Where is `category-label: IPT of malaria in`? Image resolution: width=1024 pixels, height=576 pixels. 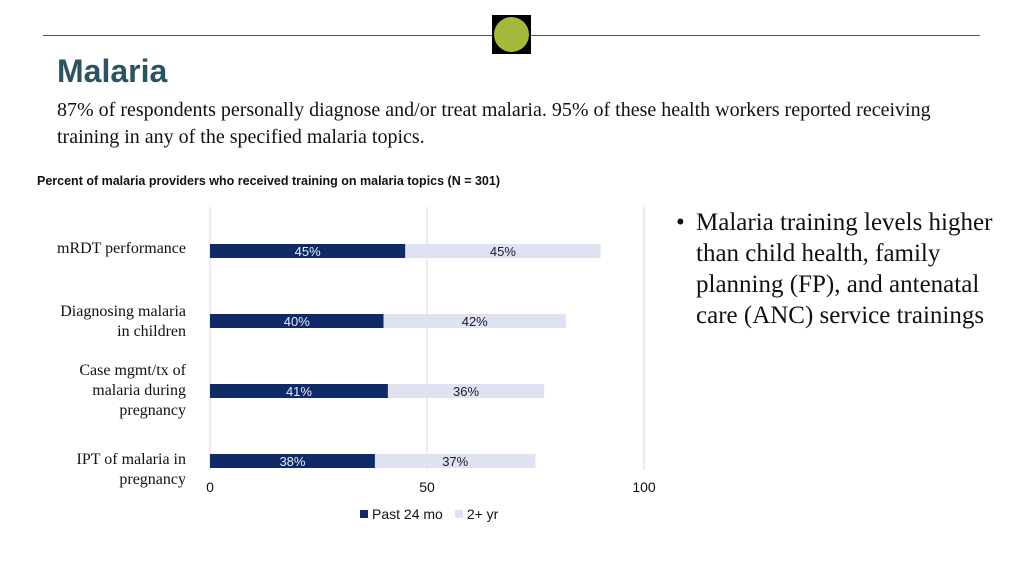 category-label: IPT of malaria in is located at coordinates (131, 459).